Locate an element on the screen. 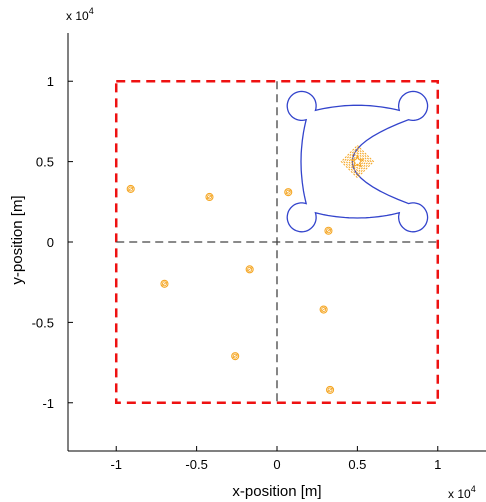 The width and height of the screenshot is (486, 502). x-multiplier-base: x 10 is located at coordinates (459, 494).